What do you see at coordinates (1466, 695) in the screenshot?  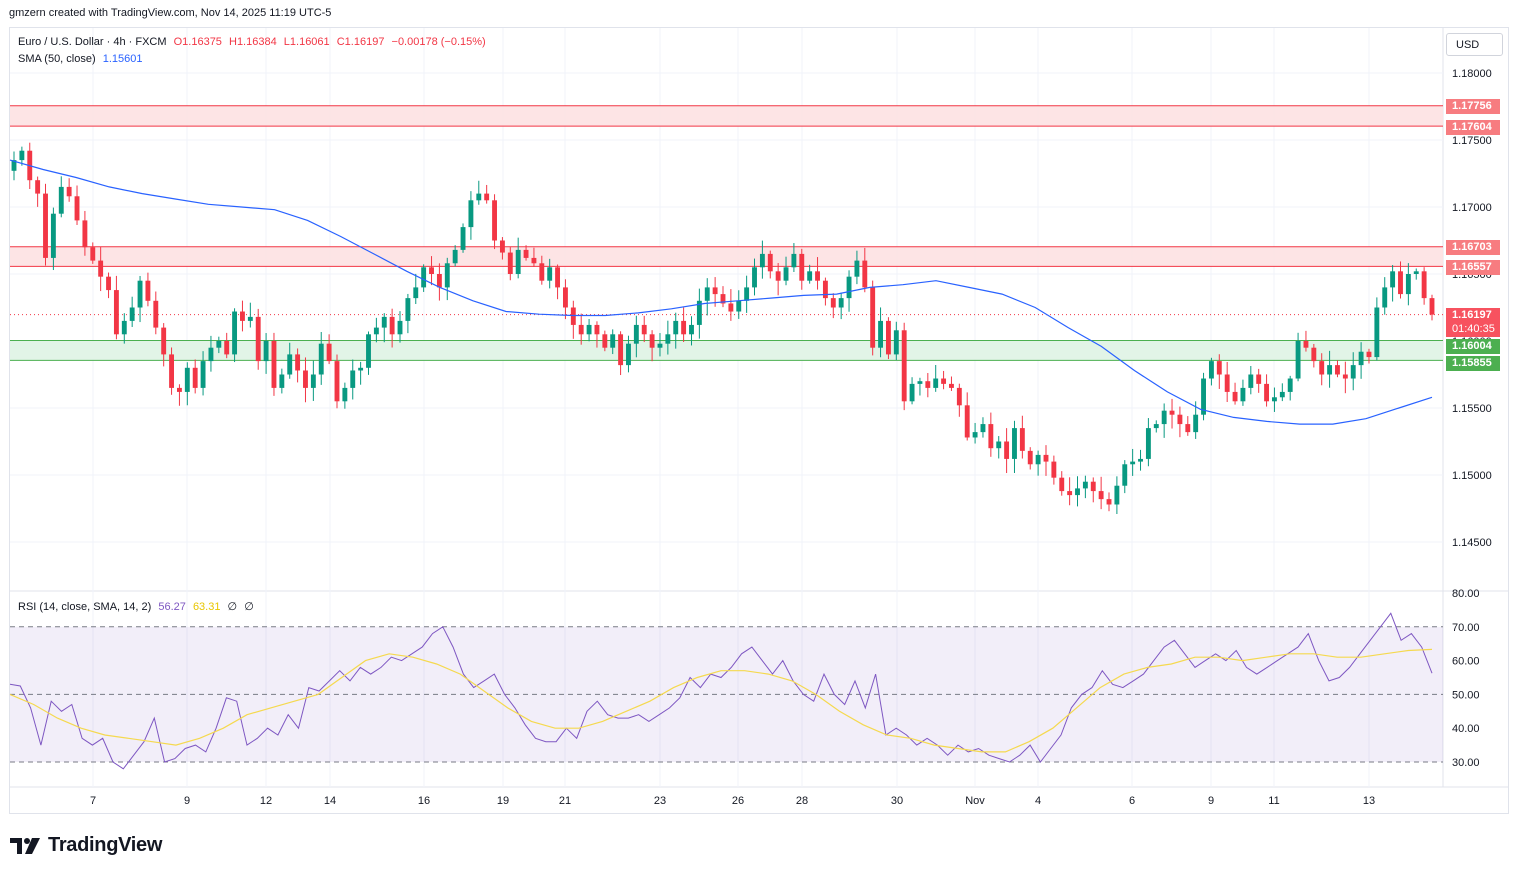 I see `rsi-axis-tick: 50.00` at bounding box center [1466, 695].